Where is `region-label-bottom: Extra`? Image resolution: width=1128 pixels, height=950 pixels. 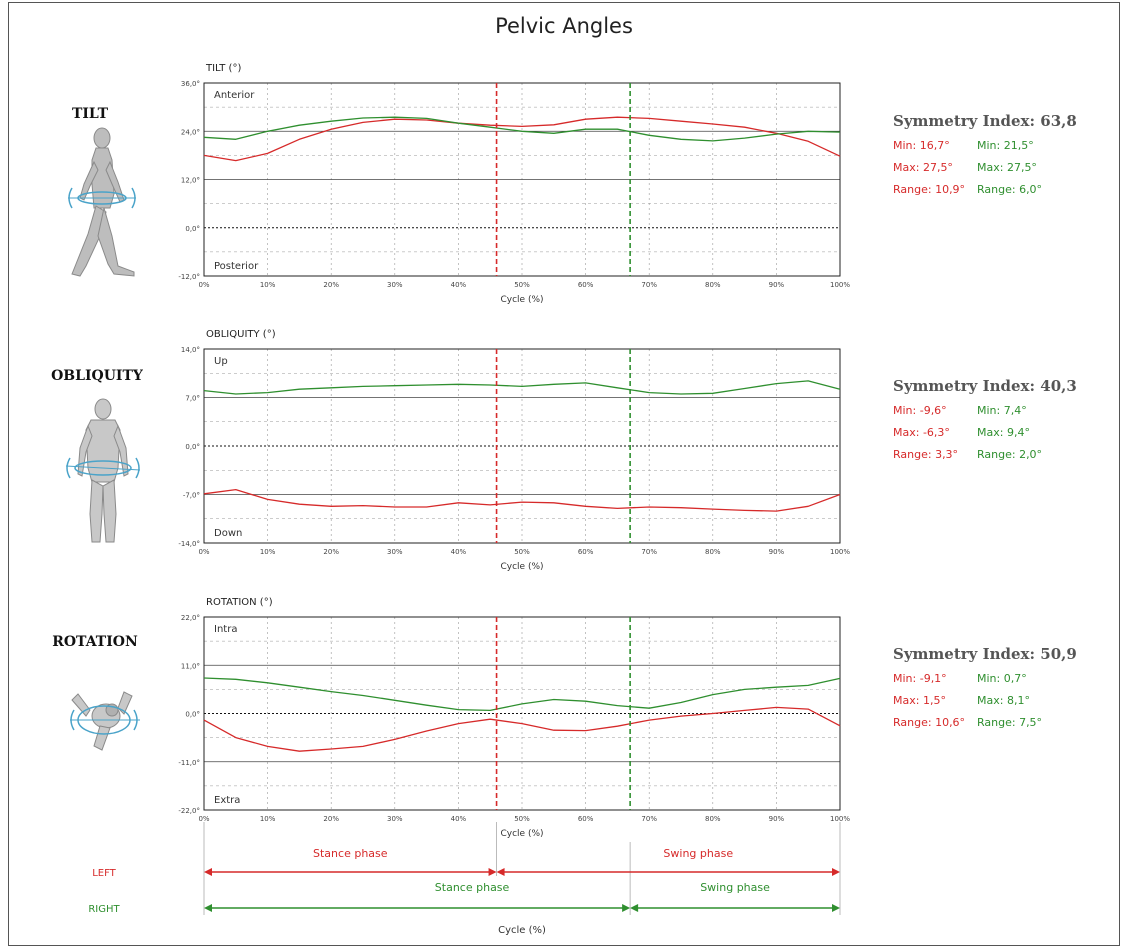 region-label-bottom: Extra is located at coordinates (227, 800).